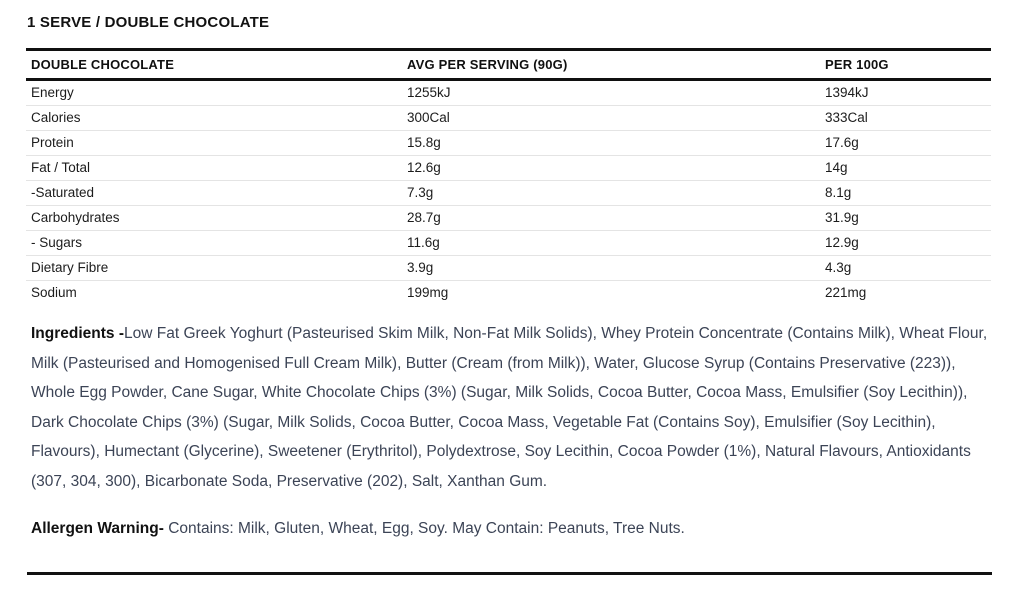 The height and width of the screenshot is (594, 1024). What do you see at coordinates (611, 193) in the screenshot?
I see `per-serving-value: 7.3g` at bounding box center [611, 193].